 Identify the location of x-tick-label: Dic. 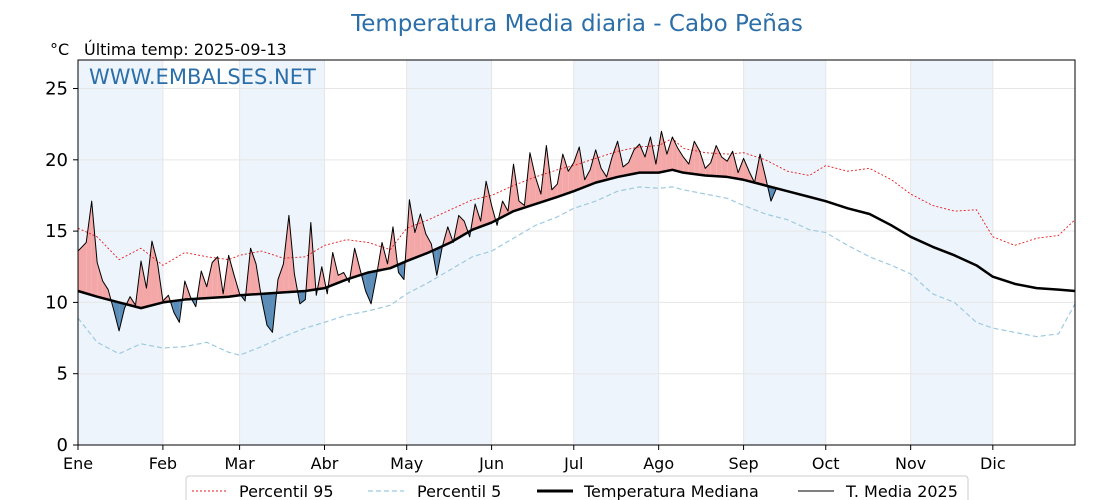
(993, 463).